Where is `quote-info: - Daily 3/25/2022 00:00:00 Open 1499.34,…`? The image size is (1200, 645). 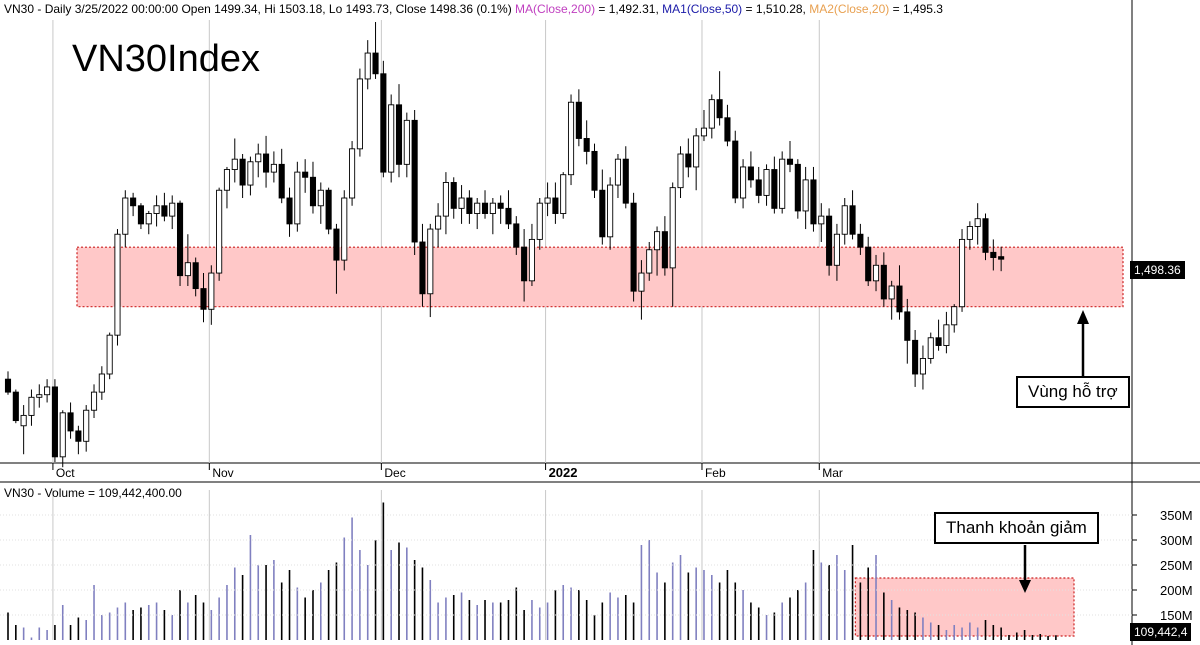 quote-info: - Daily 3/25/2022 00:00:00 Open 1499.34,… is located at coordinates (275, 9).